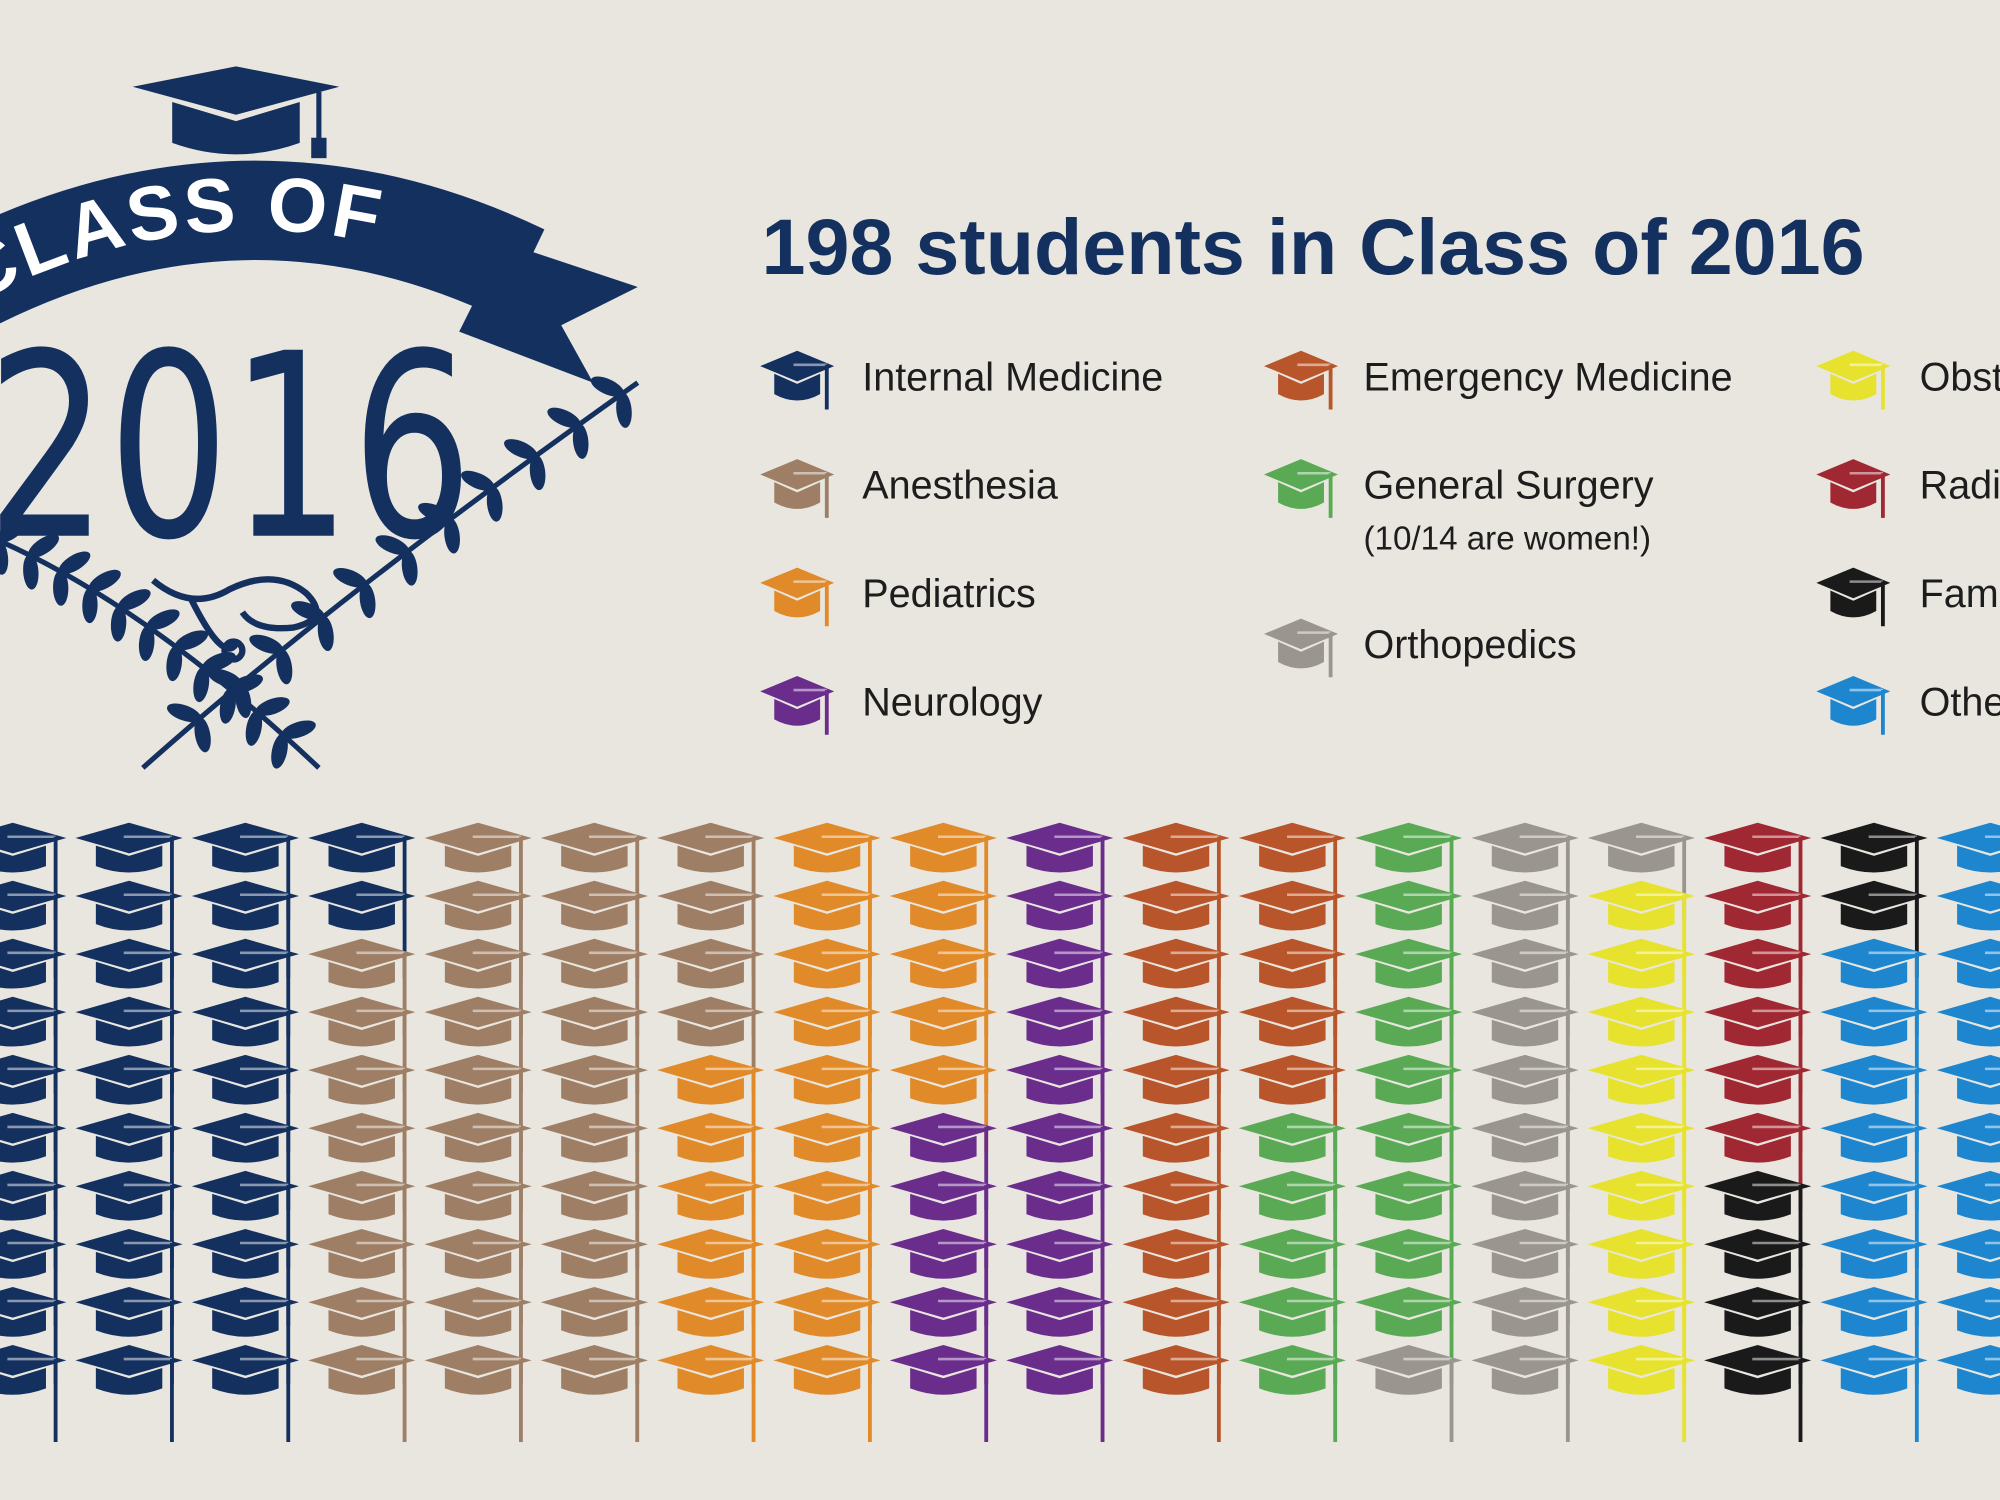 Image resolution: width=2000 pixels, height=1500 pixels. Describe the element at coordinates (1508, 539) in the screenshot. I see `annotation: (10/14 are women!)` at that location.